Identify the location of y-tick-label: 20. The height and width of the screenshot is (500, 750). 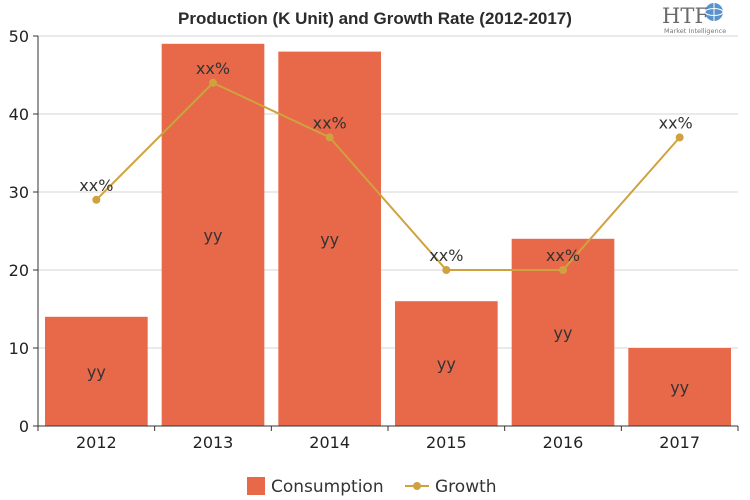
(19, 270).